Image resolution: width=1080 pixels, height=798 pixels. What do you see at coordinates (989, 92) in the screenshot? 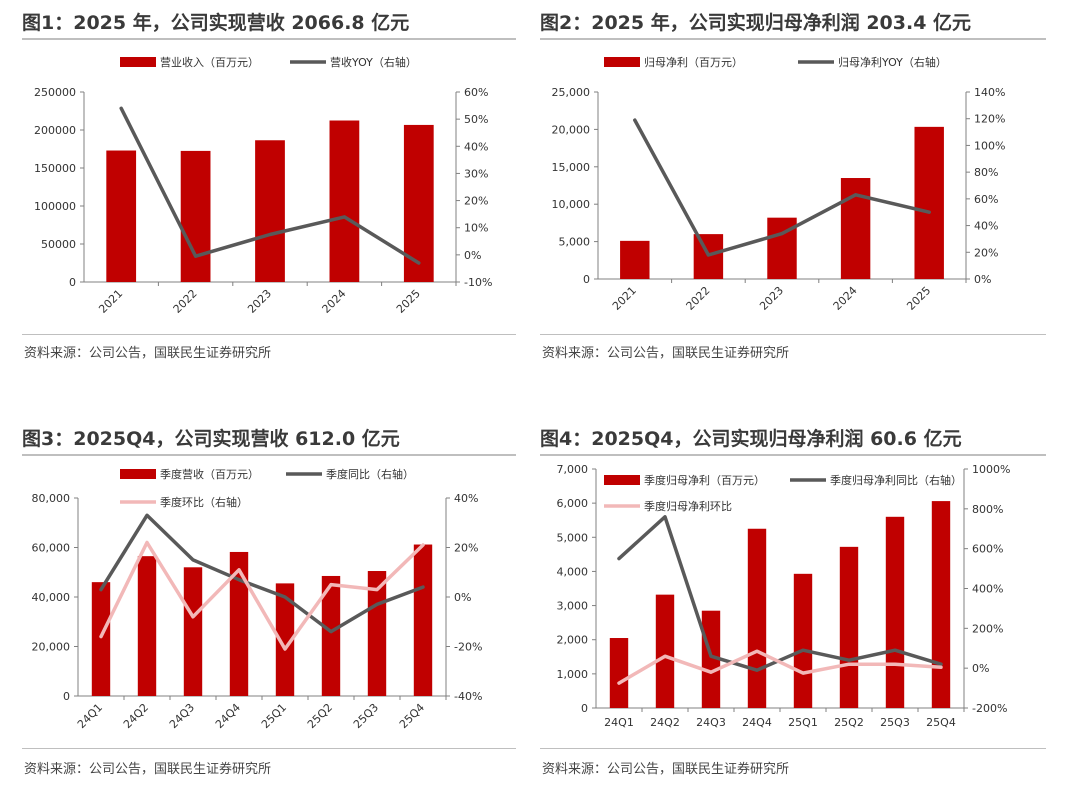
I see `right-tick-label: 140%` at bounding box center [989, 92].